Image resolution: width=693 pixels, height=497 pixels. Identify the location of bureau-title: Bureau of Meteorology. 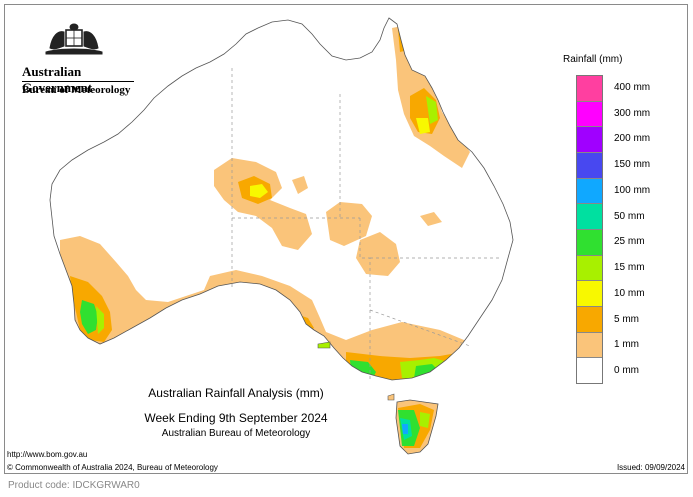
(76, 90).